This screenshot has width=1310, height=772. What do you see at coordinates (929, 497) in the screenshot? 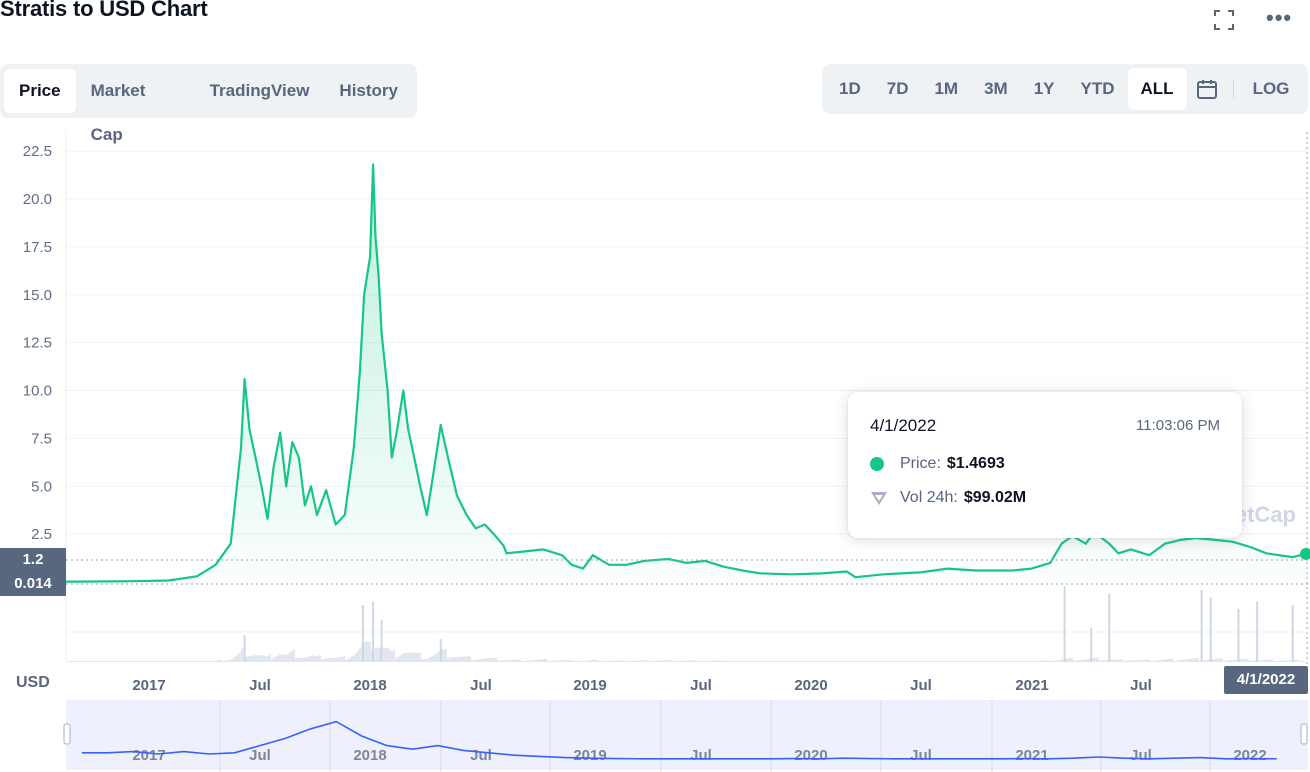
I see `tooltip-volume-label: Vol 24h:` at bounding box center [929, 497].